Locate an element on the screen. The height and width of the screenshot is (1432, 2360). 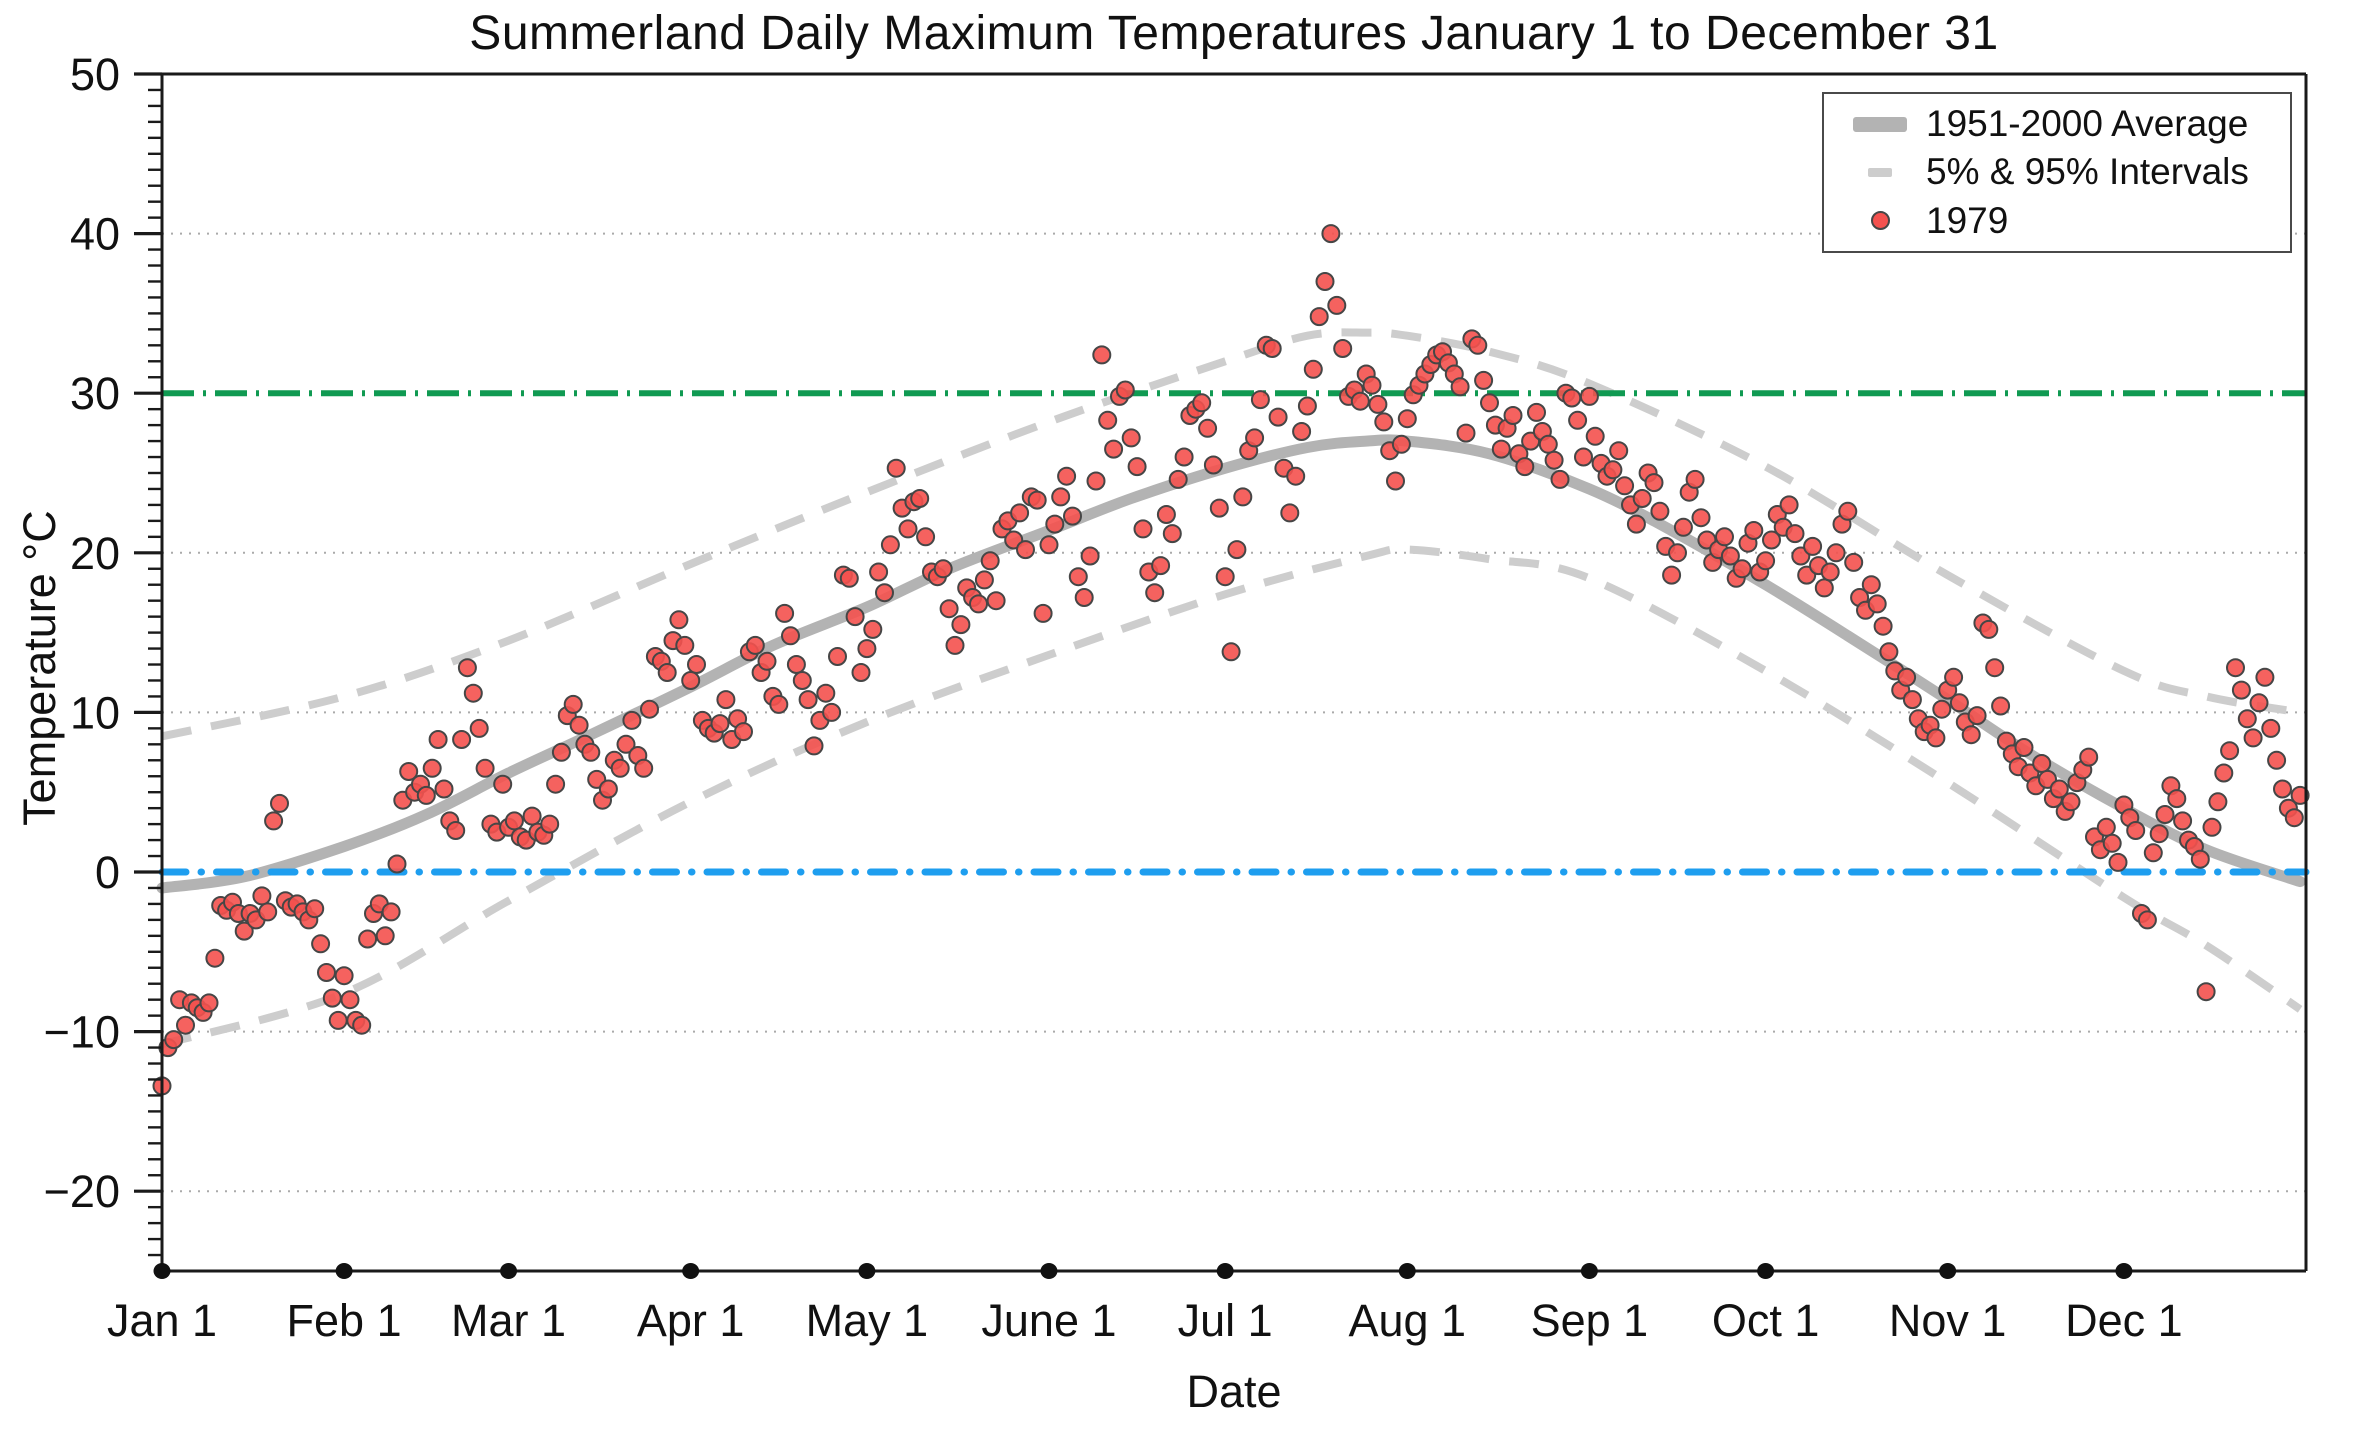
y-tick-label: 50 is located at coordinates (95, 74).